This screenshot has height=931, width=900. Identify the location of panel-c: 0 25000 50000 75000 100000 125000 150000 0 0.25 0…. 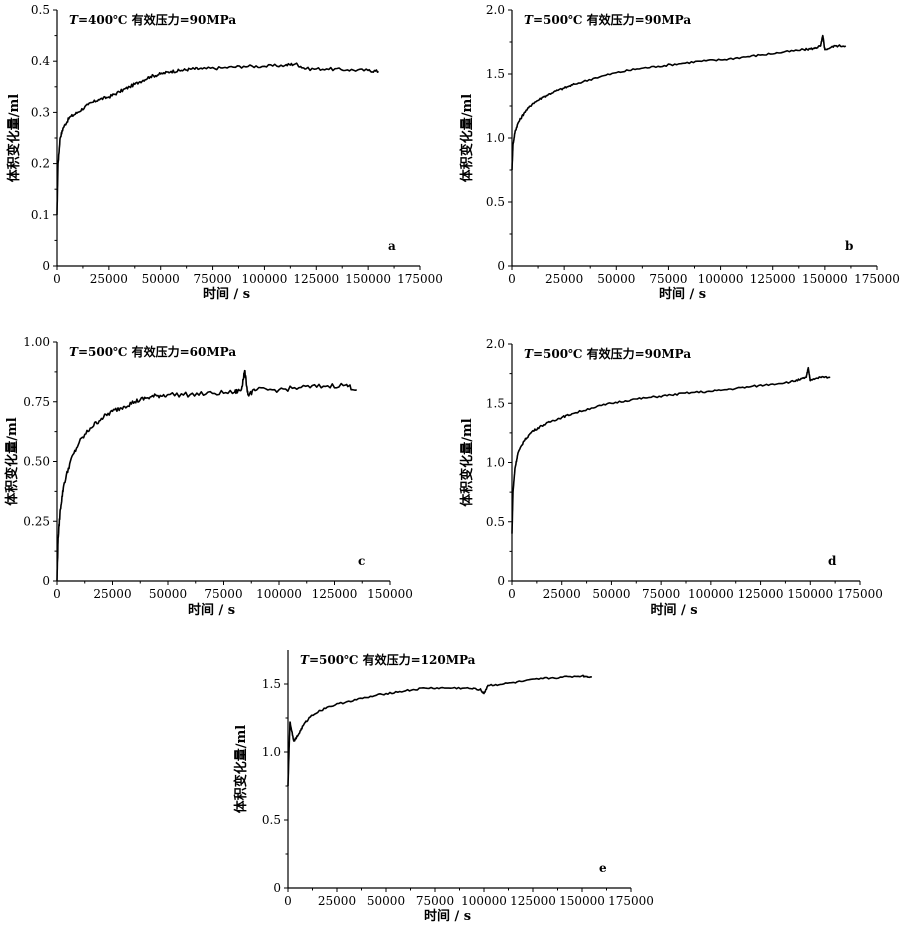
(208, 476).